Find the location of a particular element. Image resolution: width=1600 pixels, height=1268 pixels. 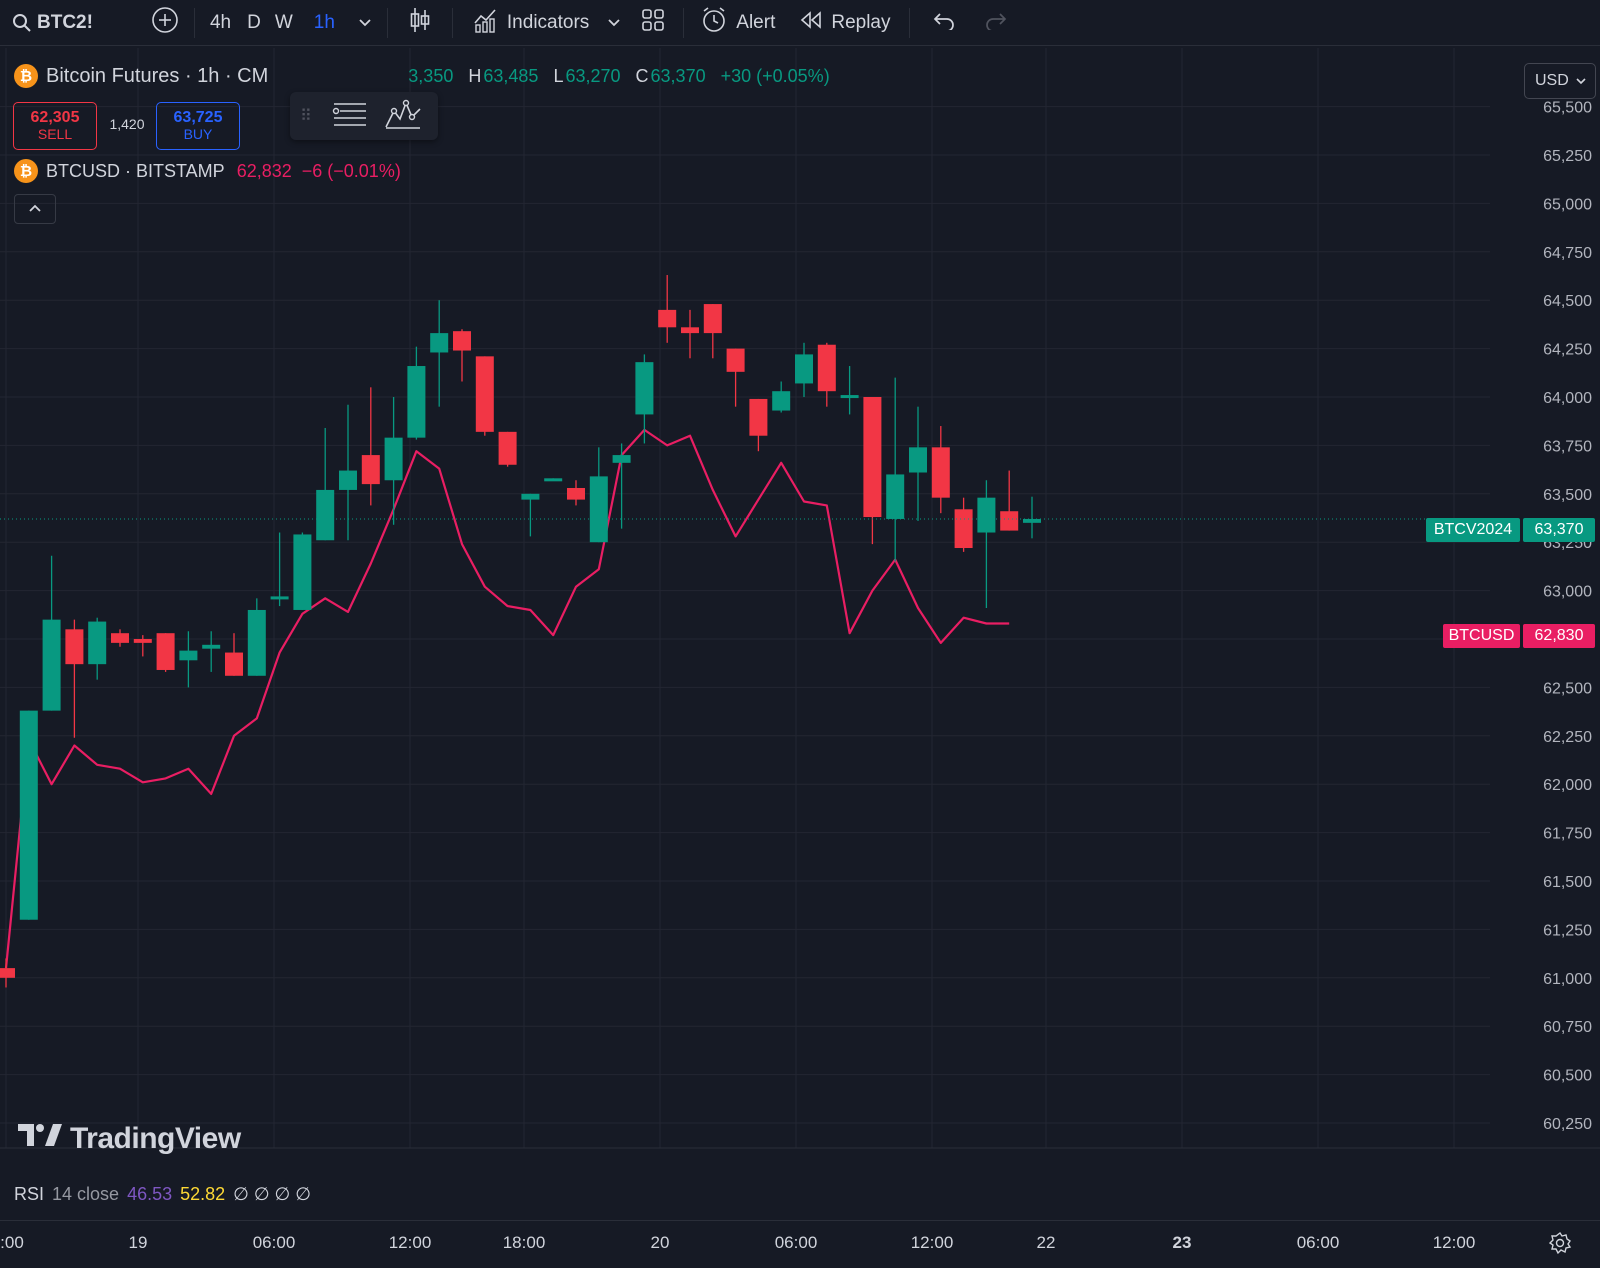

sell-button: 62,305 SELL is located at coordinates (55, 126).